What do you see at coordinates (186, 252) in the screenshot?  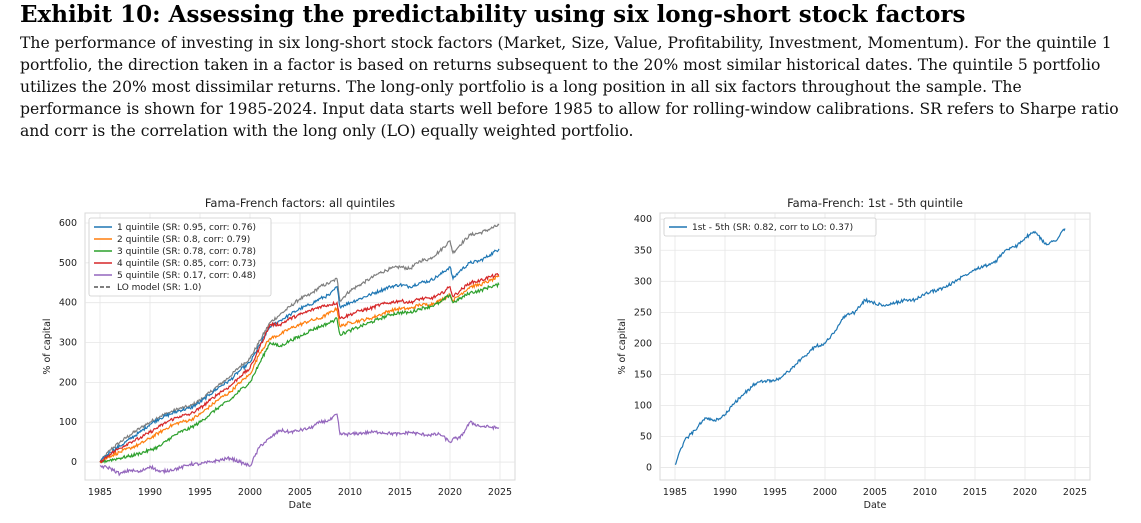 I see `legend-label: 3 quintile (SR: 0.78, corr: 0.78)` at bounding box center [186, 252].